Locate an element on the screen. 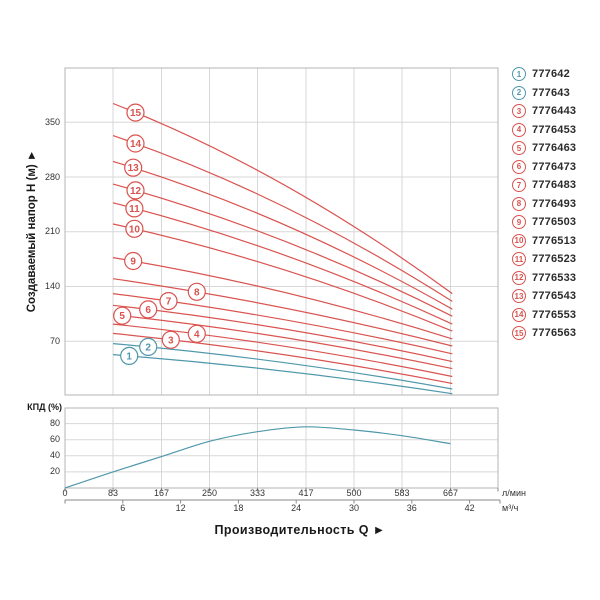 The width and height of the screenshot is (600, 600). curve-badge-number-9: 9 is located at coordinates (133, 262).